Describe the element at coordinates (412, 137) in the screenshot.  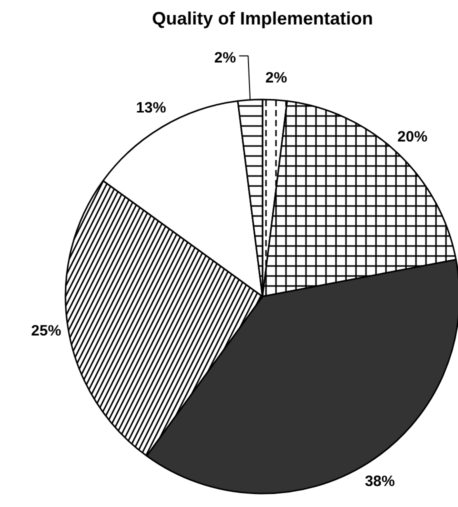
I see `data-label: 20%` at that location.